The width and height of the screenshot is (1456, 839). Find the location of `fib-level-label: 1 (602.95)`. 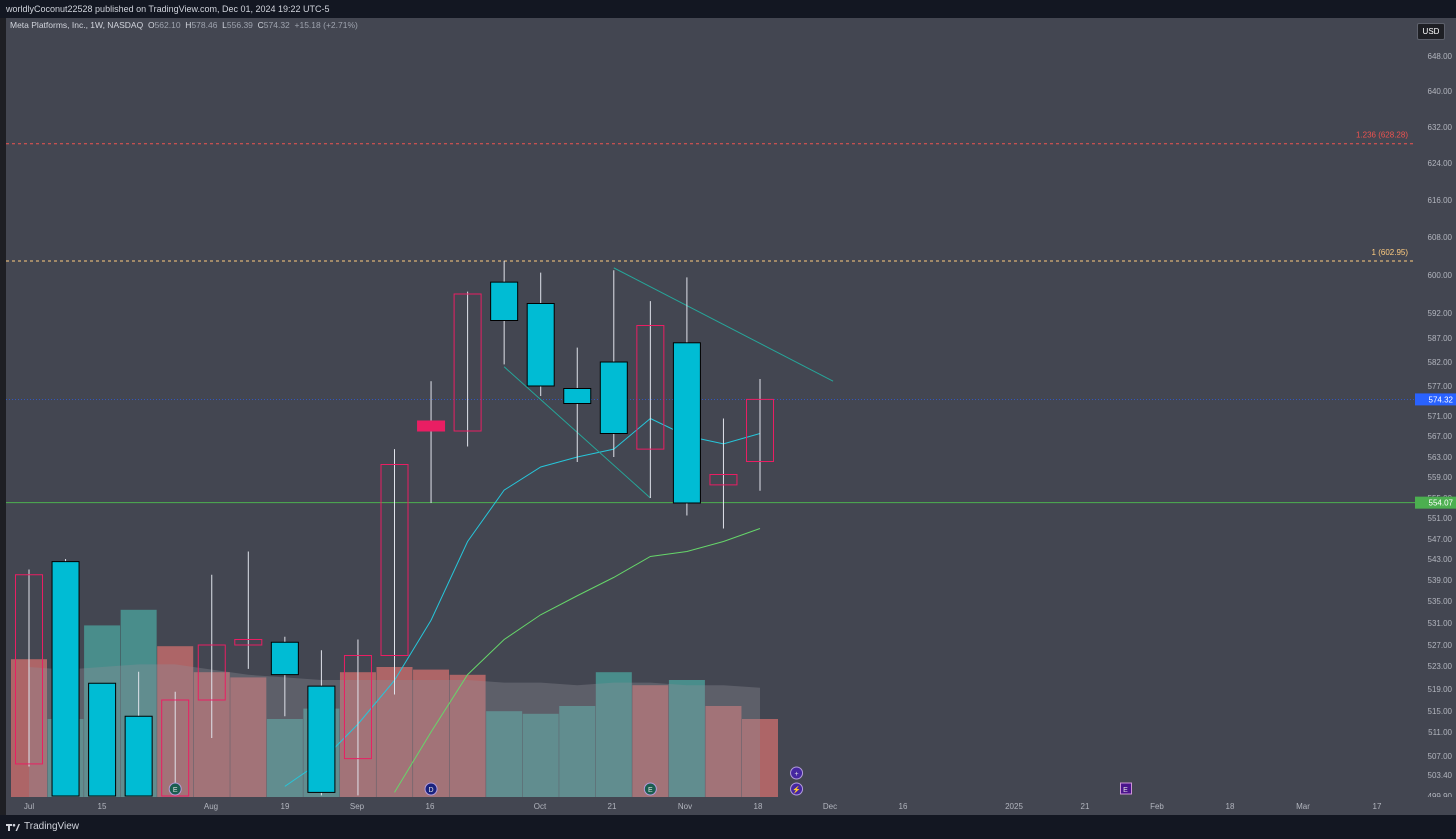

fib-level-label: 1 (602.95) is located at coordinates (1390, 252).